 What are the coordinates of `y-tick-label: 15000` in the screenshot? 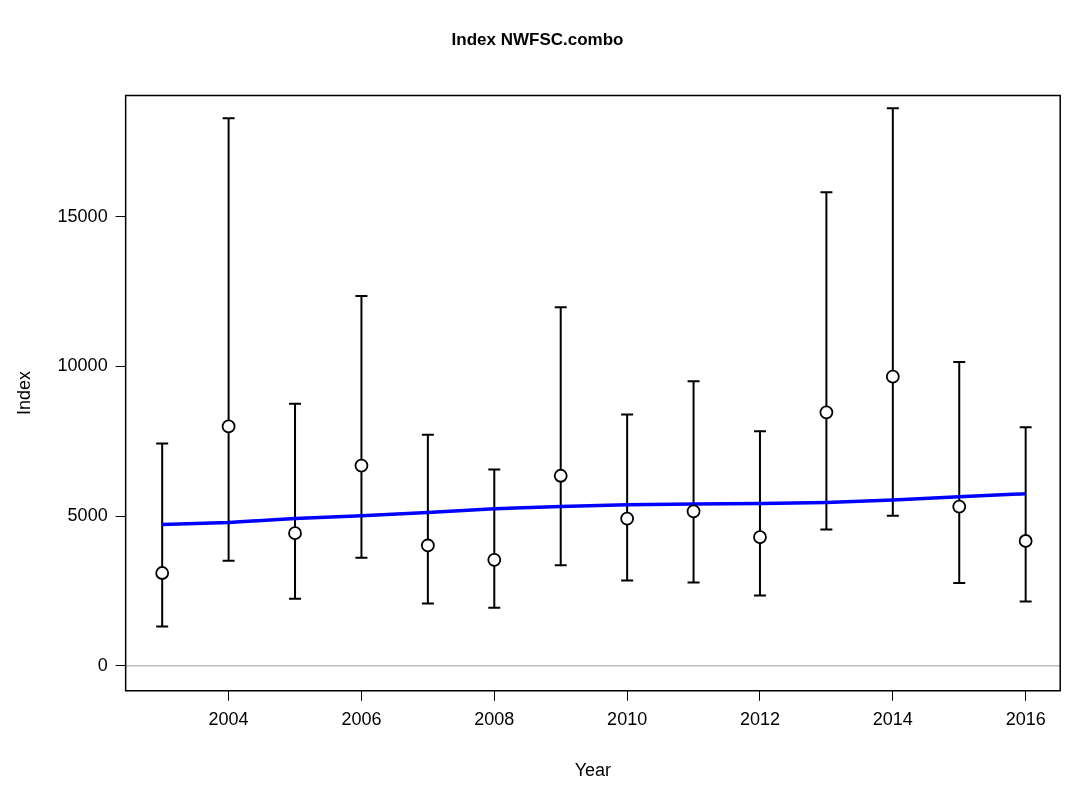 It's located at (82, 215).